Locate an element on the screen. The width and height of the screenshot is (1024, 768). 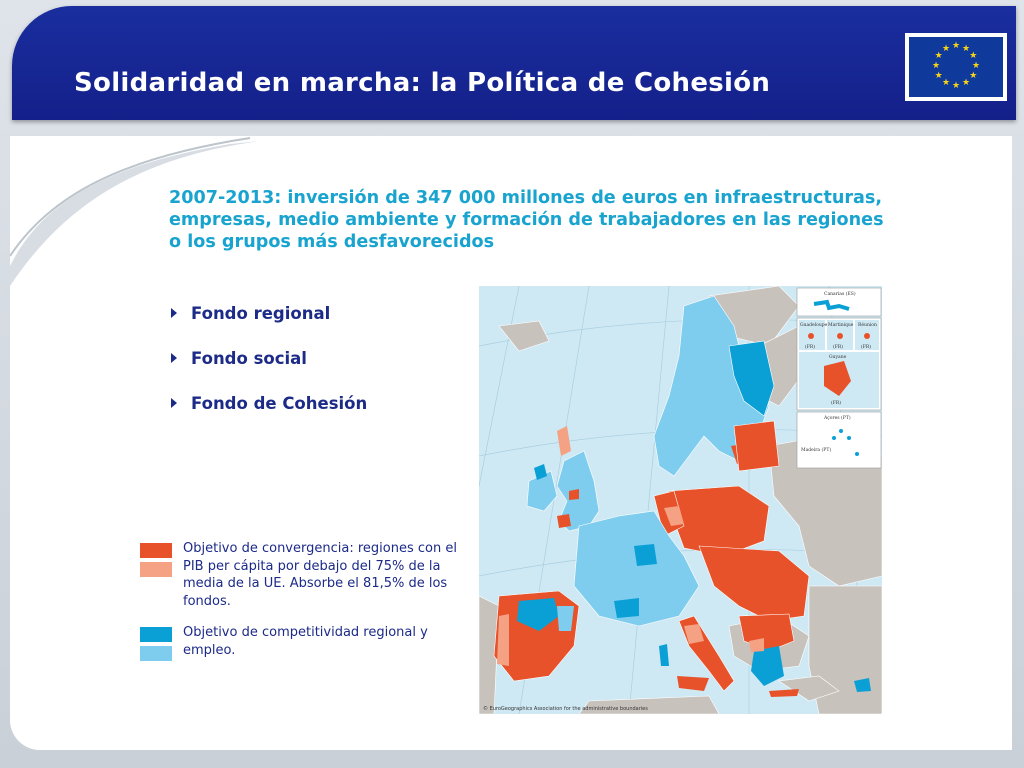
bullet-fondo-regional: Fondo regional is located at coordinates (269, 313).